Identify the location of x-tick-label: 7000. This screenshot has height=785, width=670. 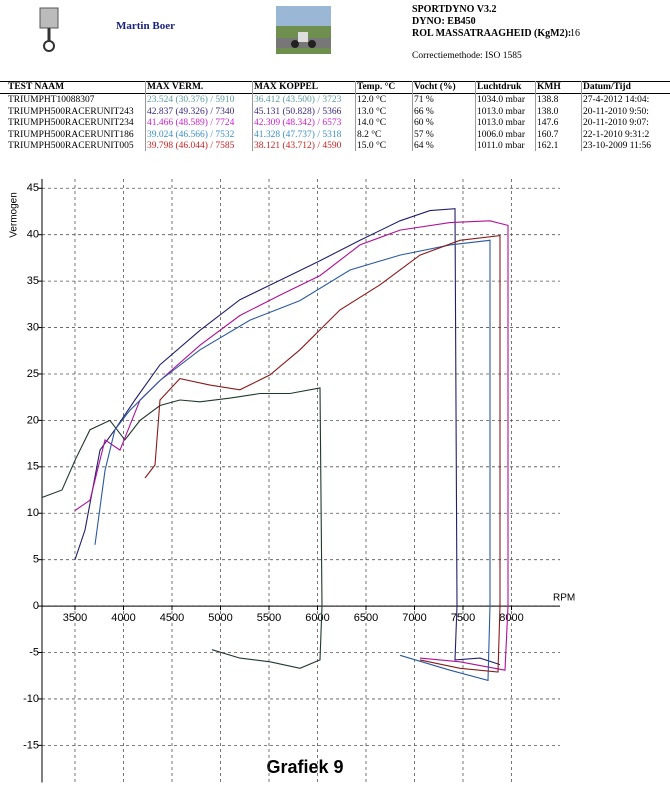
(414, 618).